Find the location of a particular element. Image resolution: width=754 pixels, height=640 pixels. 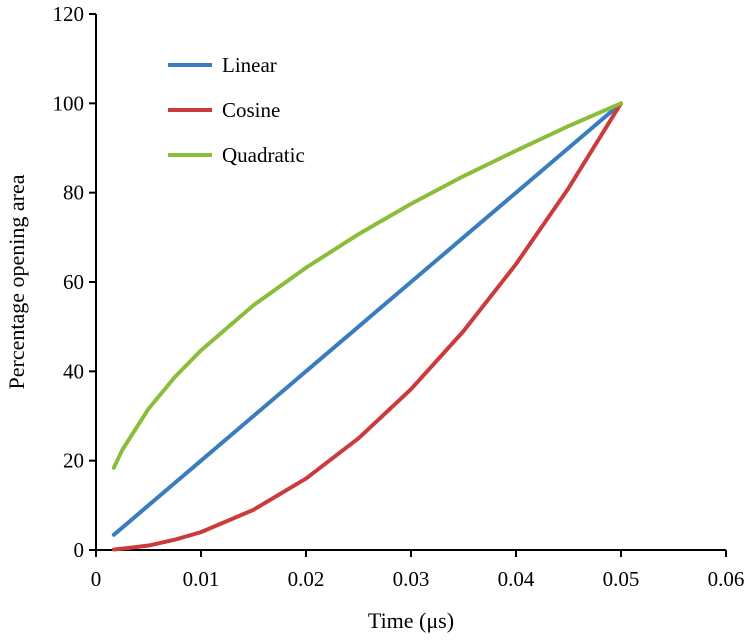

y-tick-label: 60 is located at coordinates (73, 282).